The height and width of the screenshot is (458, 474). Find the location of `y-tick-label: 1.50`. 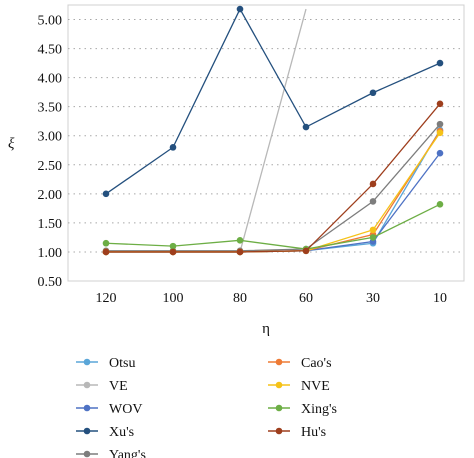

y-tick-label: 1.50 is located at coordinates (50, 224).